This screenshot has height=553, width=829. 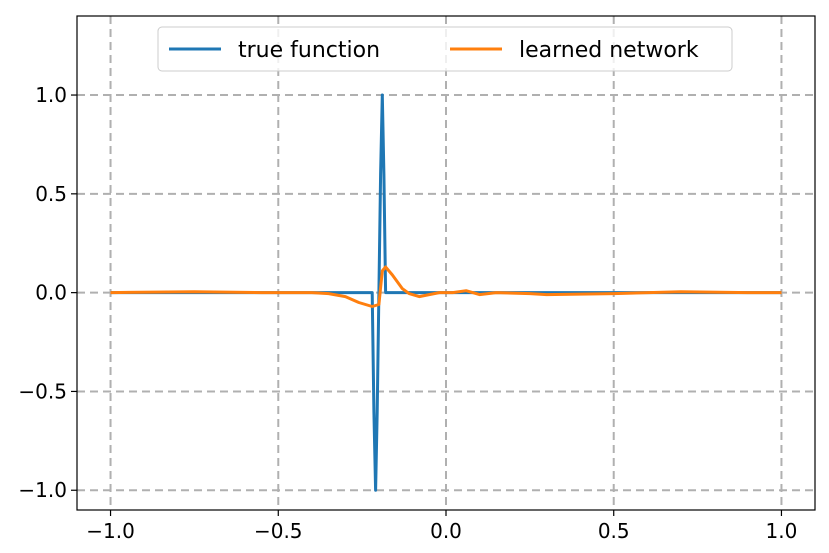 What do you see at coordinates (42, 391) in the screenshot?
I see `y-tick-label: −0.5` at bounding box center [42, 391].